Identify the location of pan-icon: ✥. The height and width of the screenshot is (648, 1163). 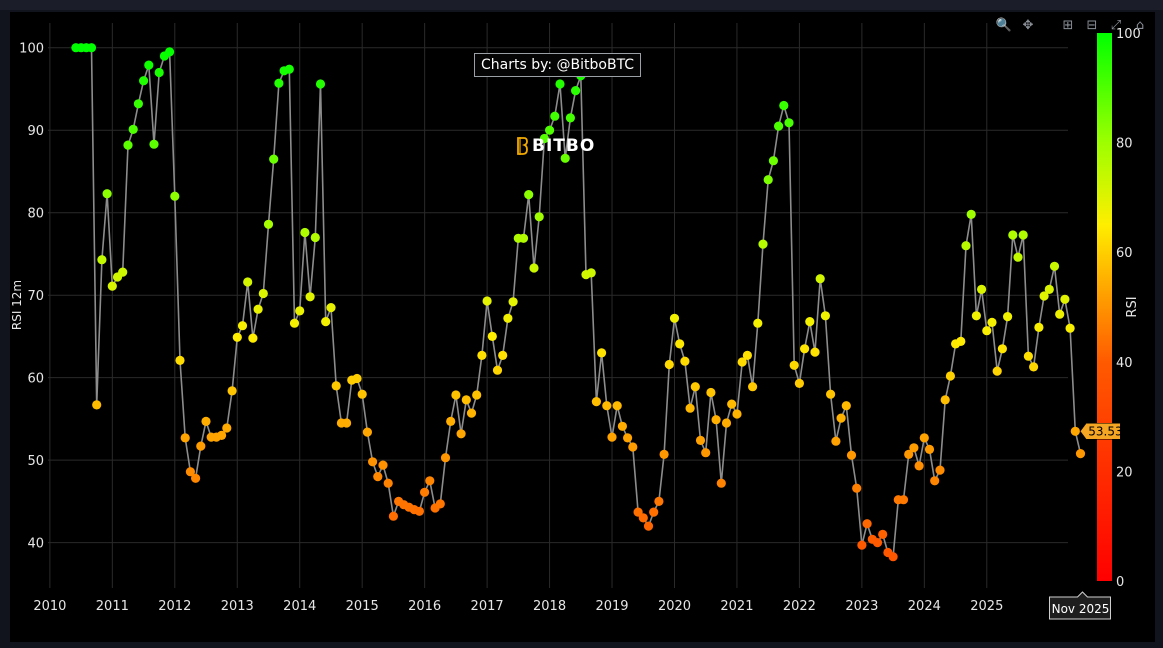
(1028, 25).